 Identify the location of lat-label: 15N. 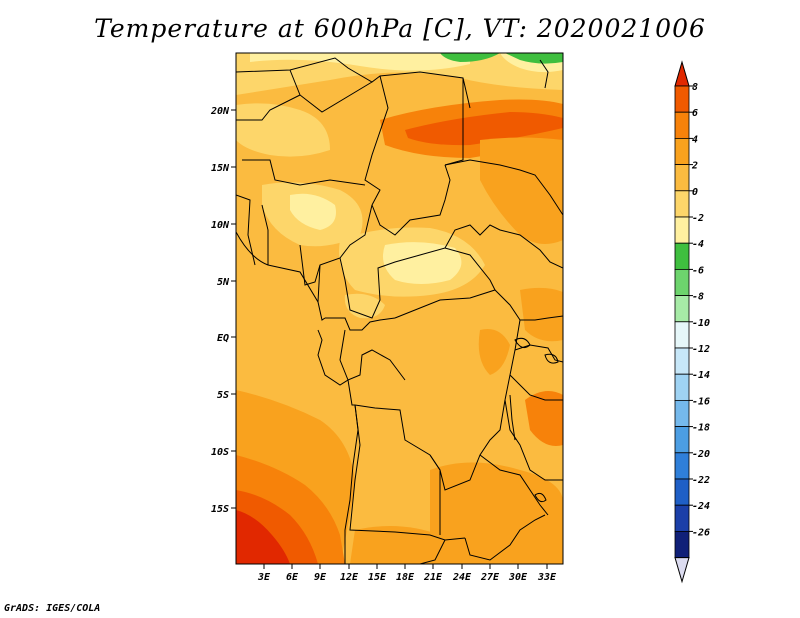
(220, 168).